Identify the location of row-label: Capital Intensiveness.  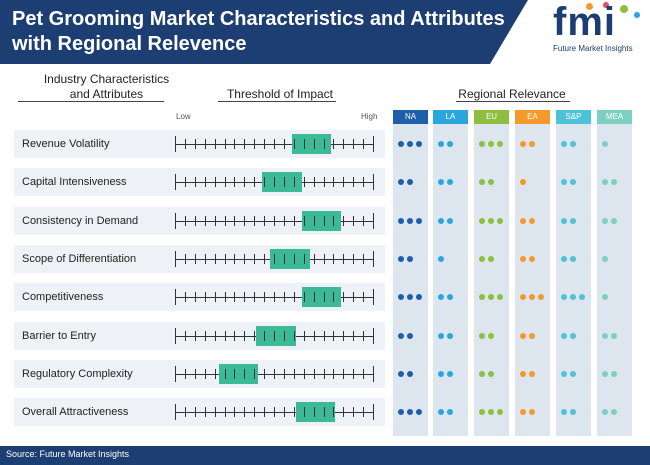
(74, 182).